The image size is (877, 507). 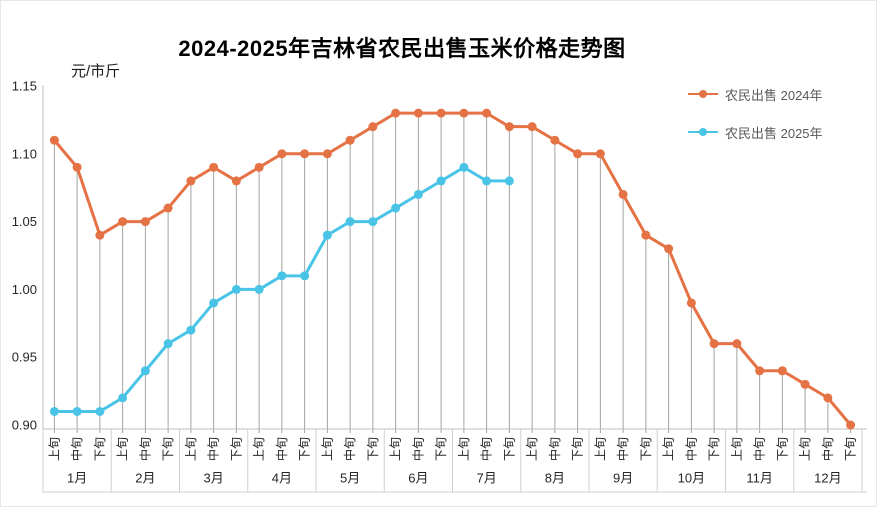 What do you see at coordinates (96, 71) in the screenshot?
I see `y-axis-unit-label: 元/市斤` at bounding box center [96, 71].